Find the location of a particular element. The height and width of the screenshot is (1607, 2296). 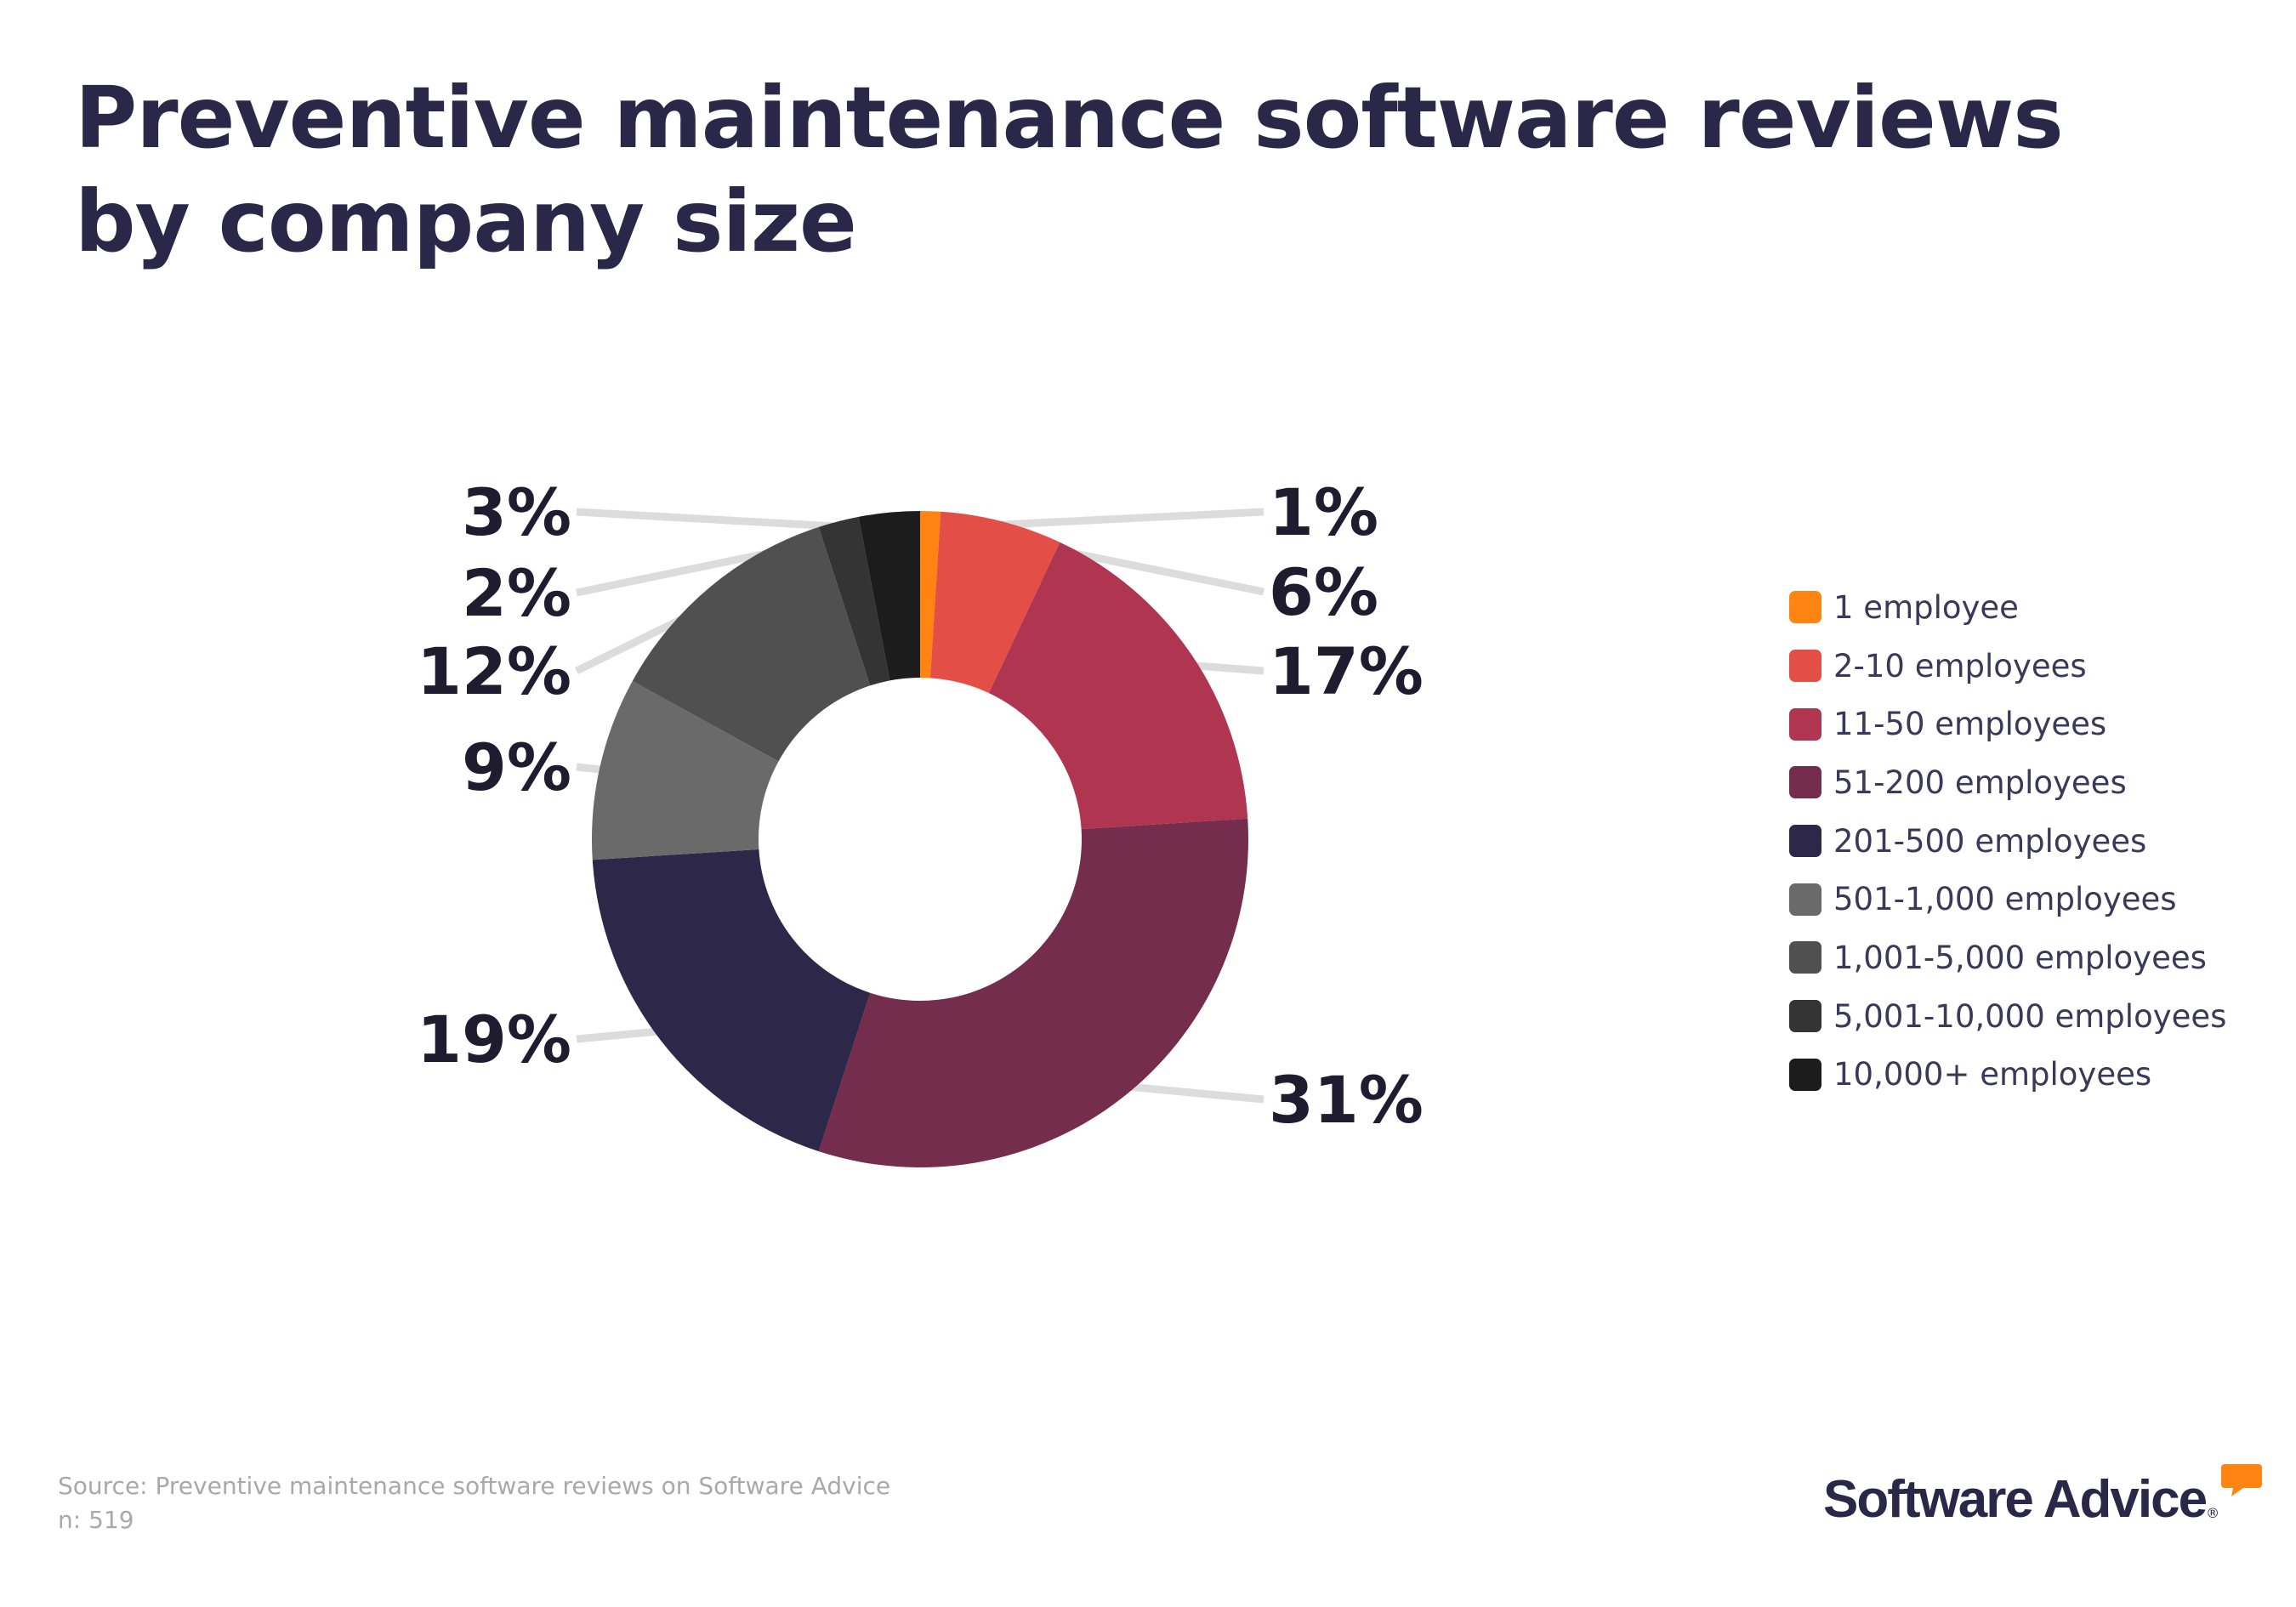

data-label-9: 3% is located at coordinates (516, 512).